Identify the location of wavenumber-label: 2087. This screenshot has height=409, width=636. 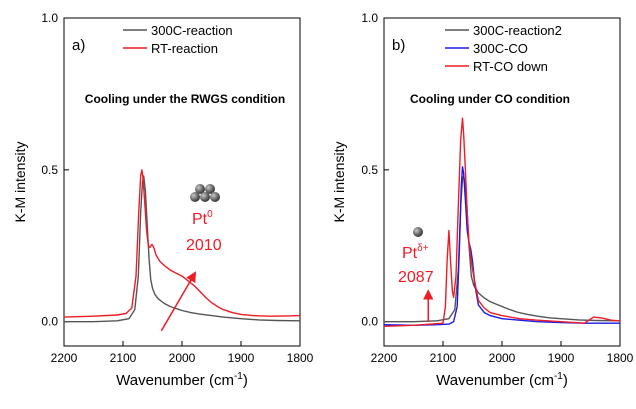
(416, 277).